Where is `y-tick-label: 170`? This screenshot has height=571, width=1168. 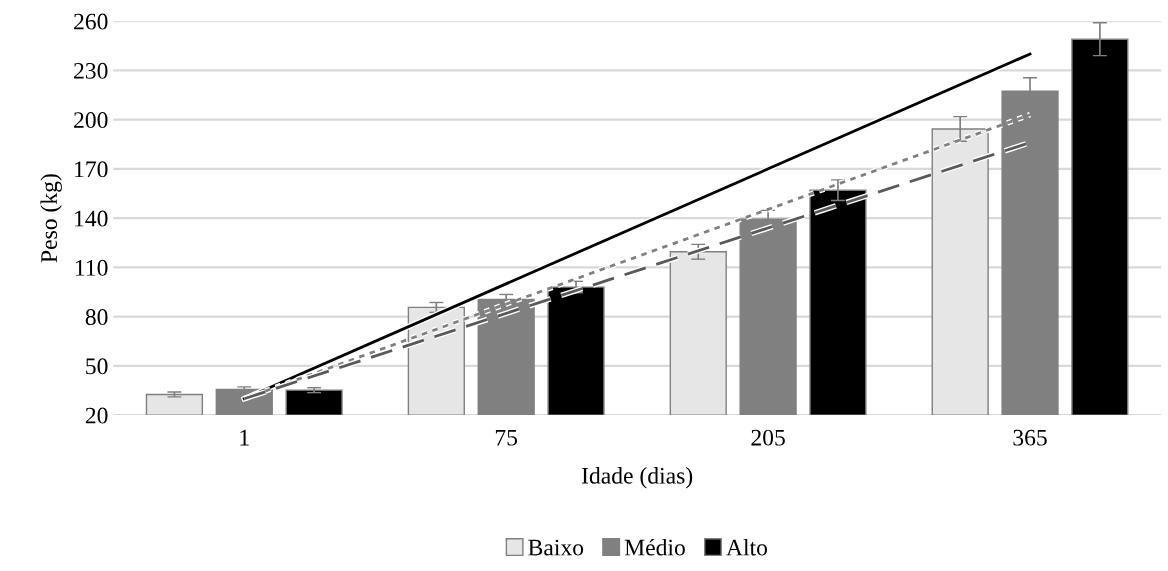
y-tick-label: 170 is located at coordinates (91, 169).